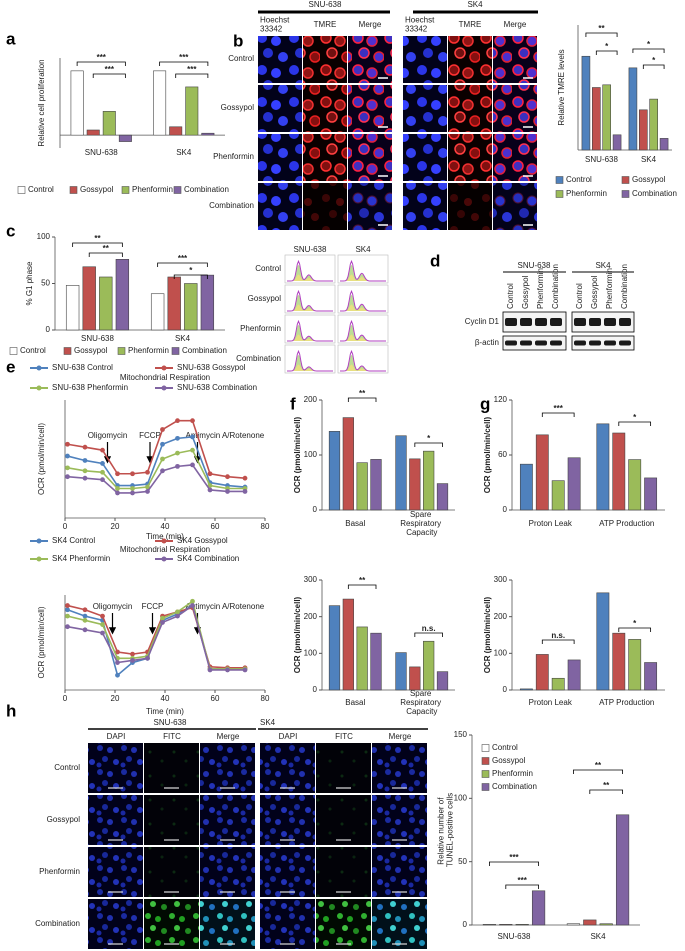 This screenshot has height=951, width=685. I want to click on panel-label: d, so click(435, 260).